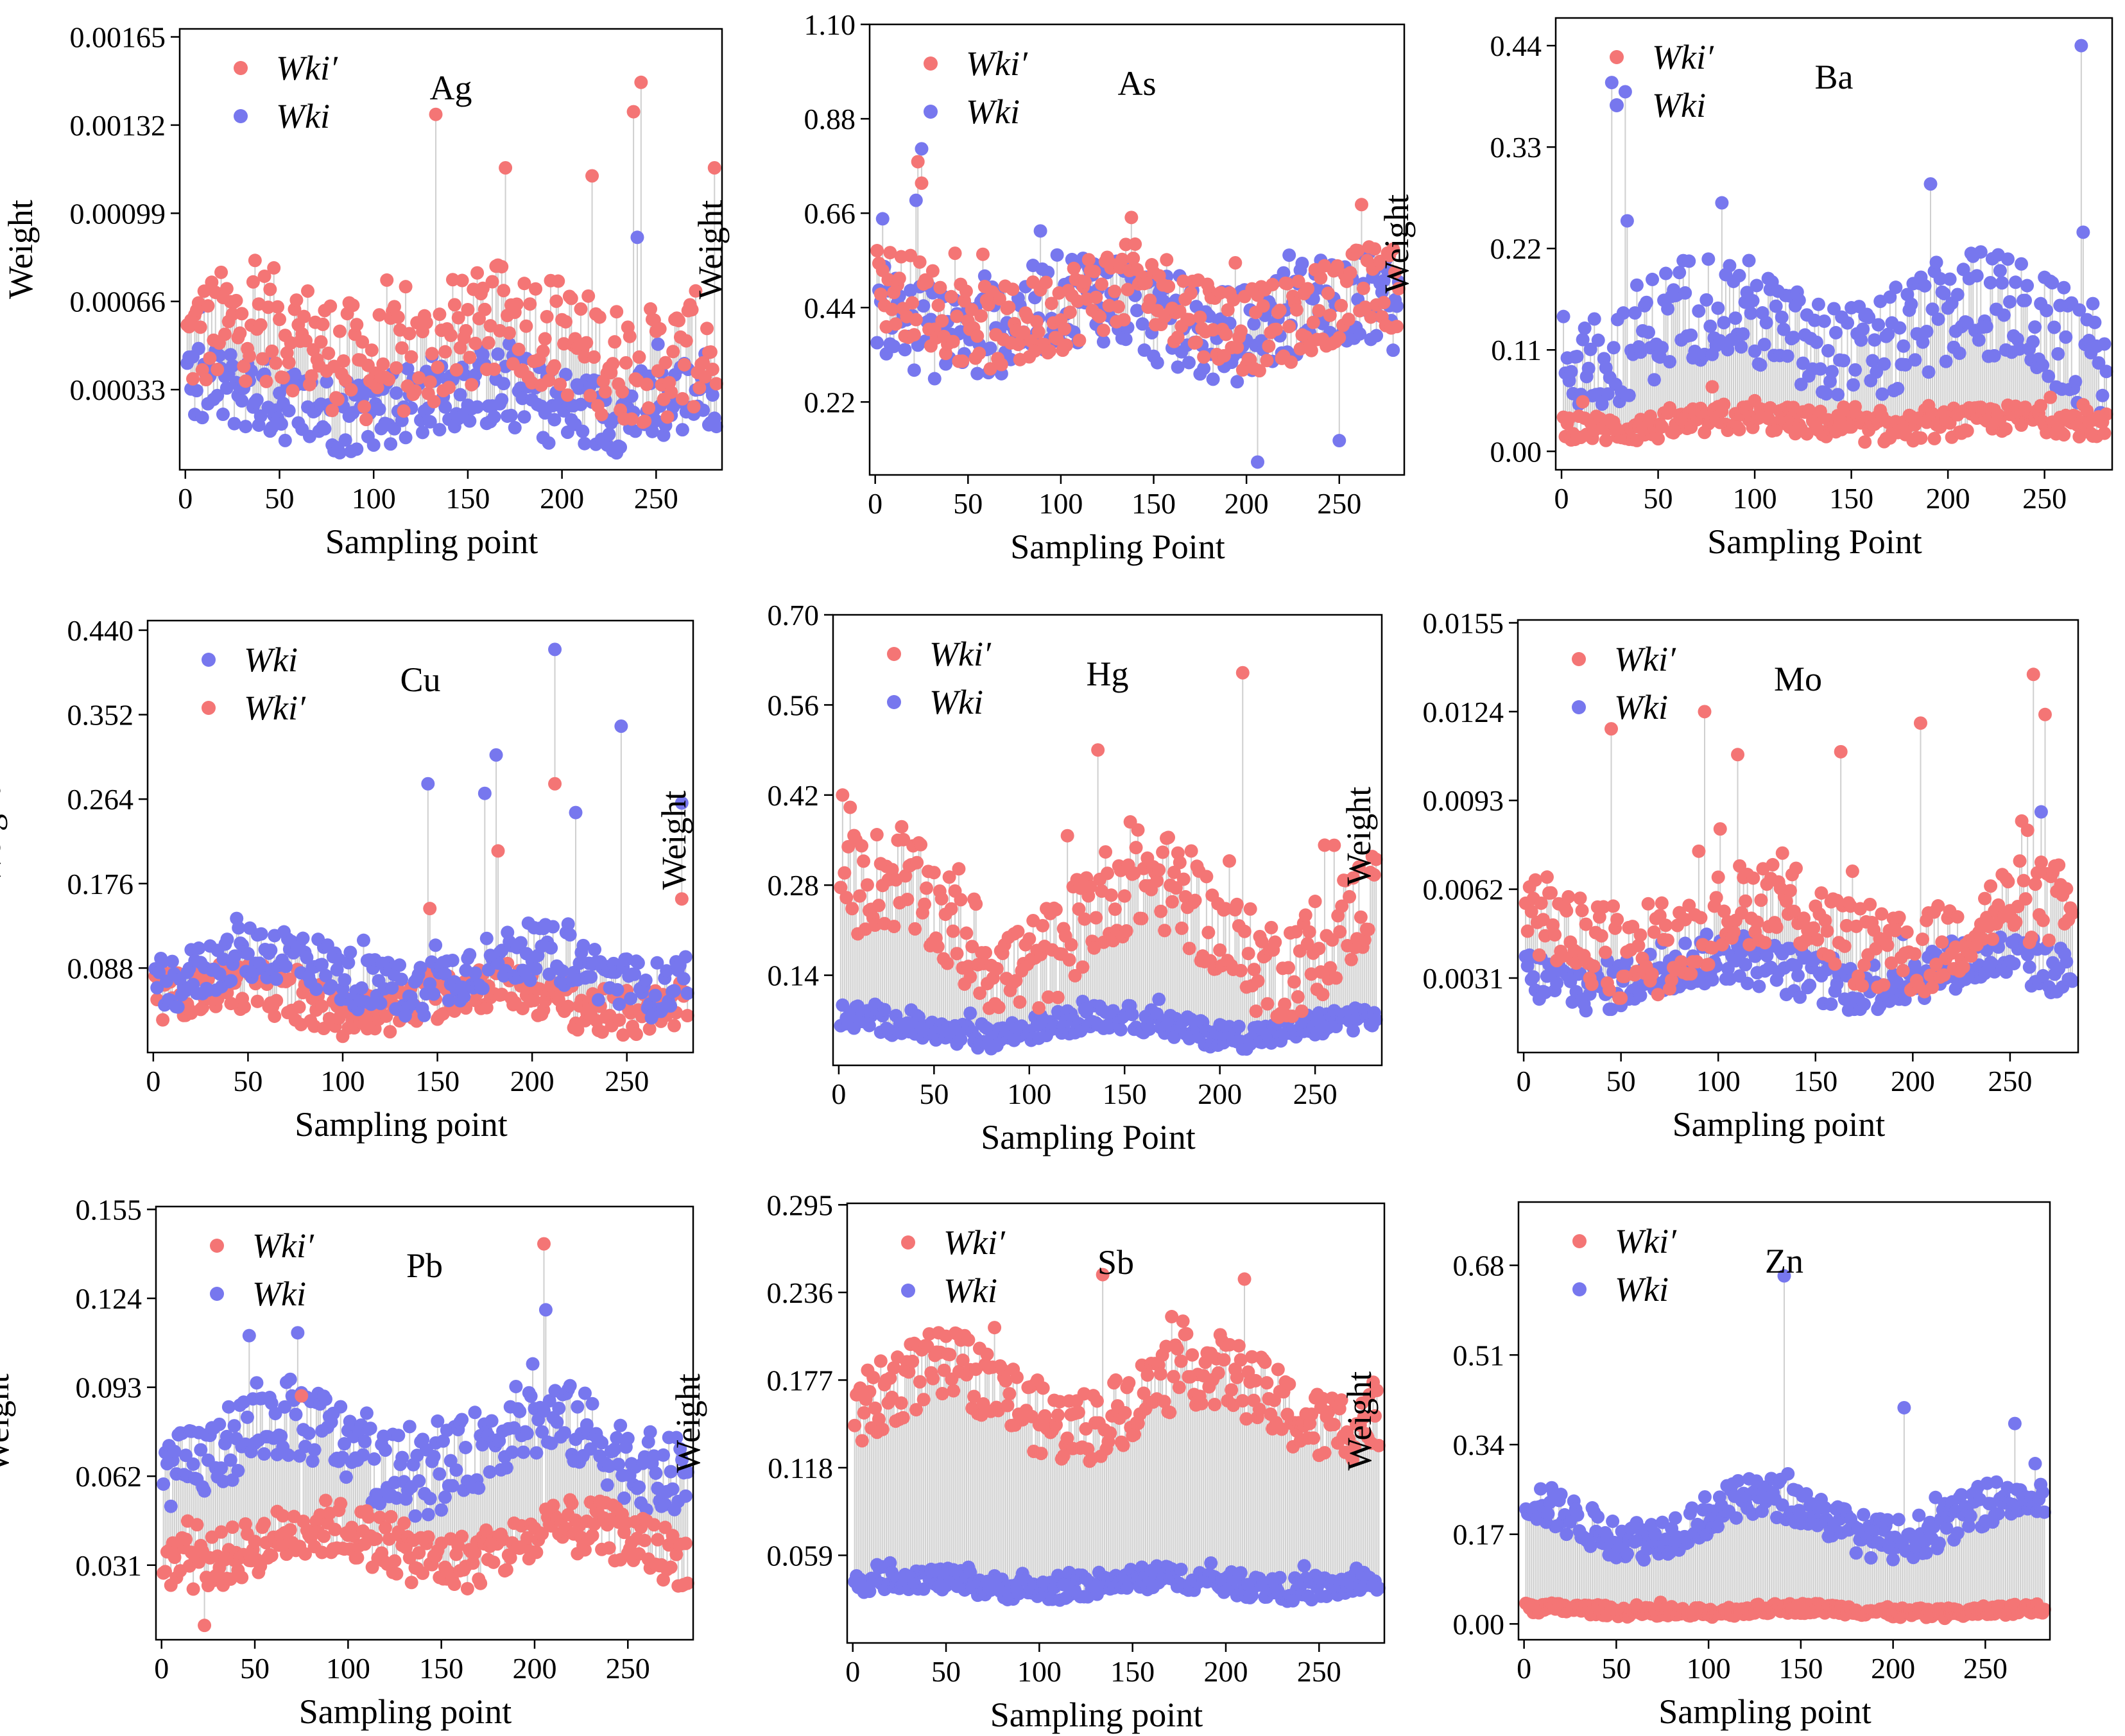 The width and height of the screenshot is (2125, 1736). I want to click on legend-label: Wki′, so click(307, 68).